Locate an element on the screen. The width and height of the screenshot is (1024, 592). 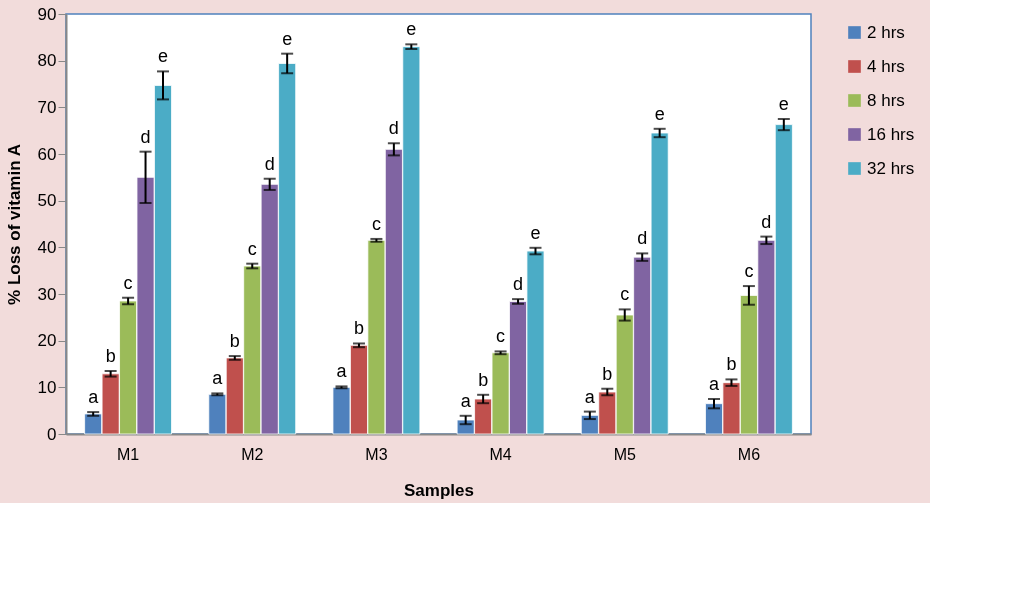
y-tick-label: 60 is located at coordinates (47, 154).